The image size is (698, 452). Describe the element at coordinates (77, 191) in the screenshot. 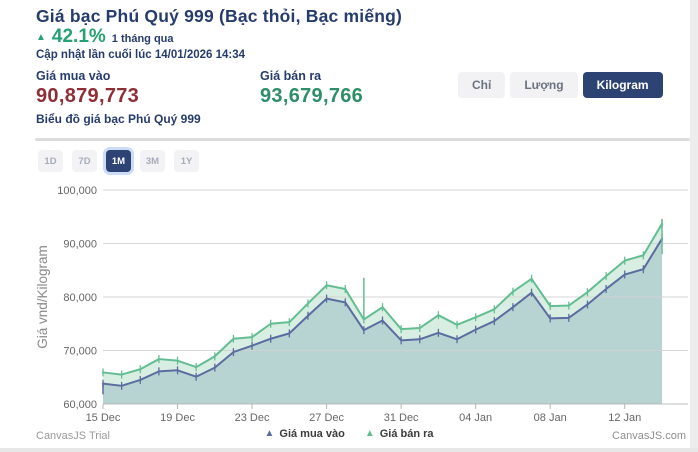

I see `svg-text: 100,000` at that location.